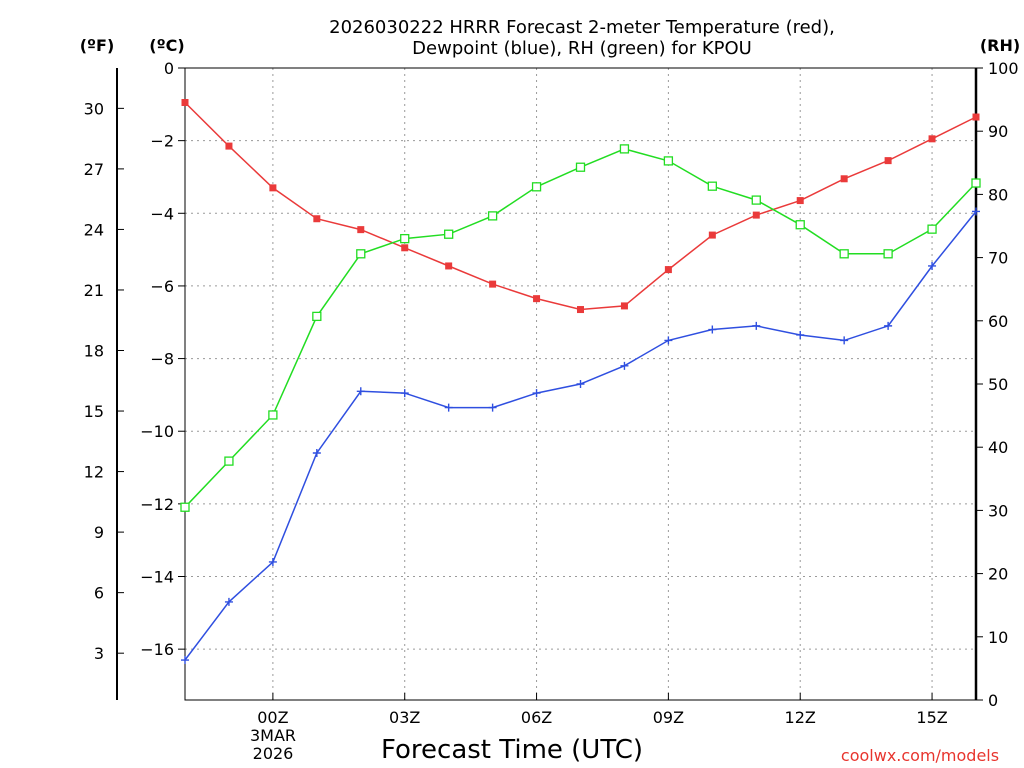 The height and width of the screenshot is (768, 1024). I want to click on rh-tick-label: 20, so click(998, 574).